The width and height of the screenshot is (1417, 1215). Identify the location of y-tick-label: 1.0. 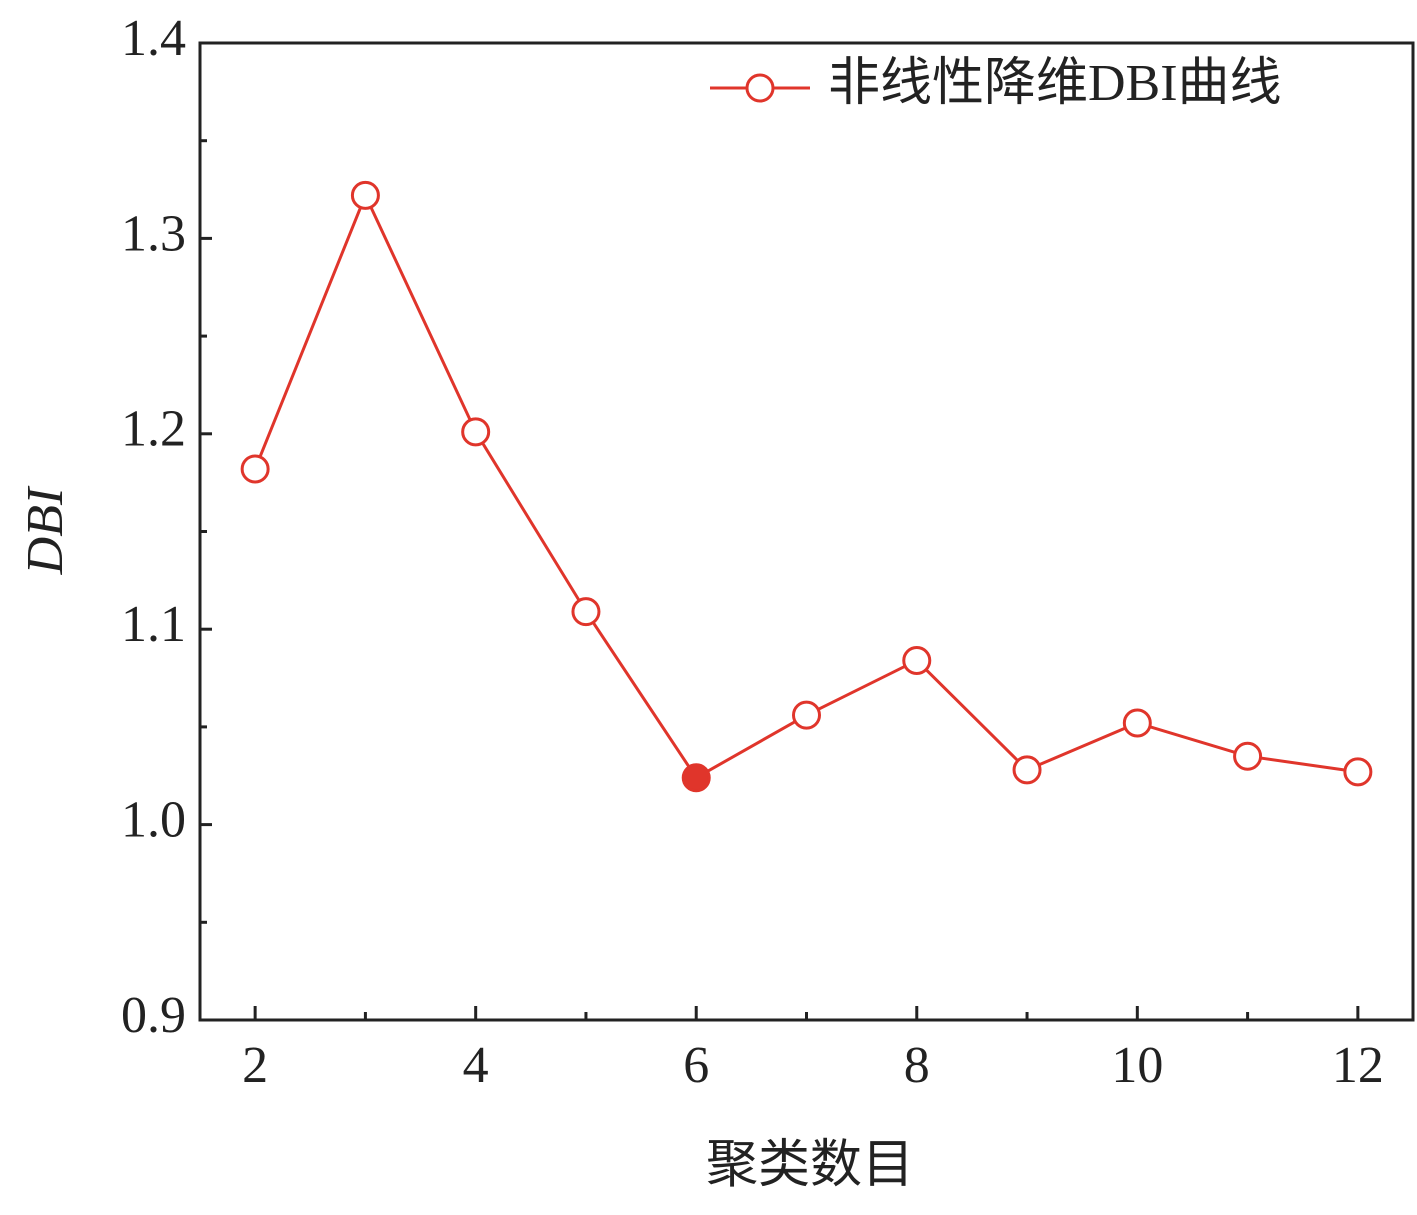
(153, 820).